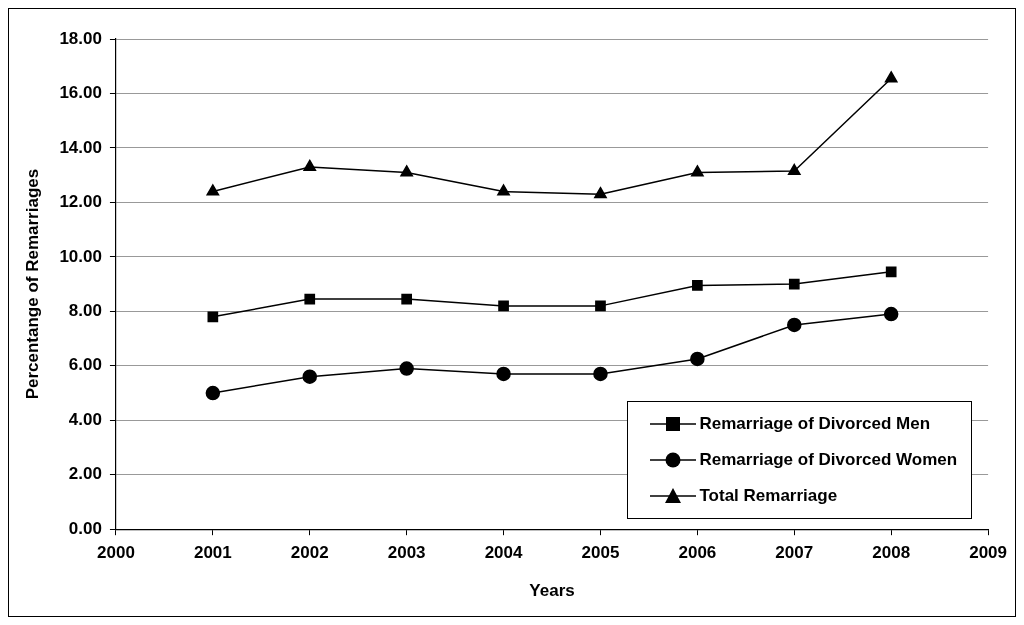 This screenshot has height=625, width=1024. What do you see at coordinates (80, 38) in the screenshot?
I see `y-tick-label: 18.00` at bounding box center [80, 38].